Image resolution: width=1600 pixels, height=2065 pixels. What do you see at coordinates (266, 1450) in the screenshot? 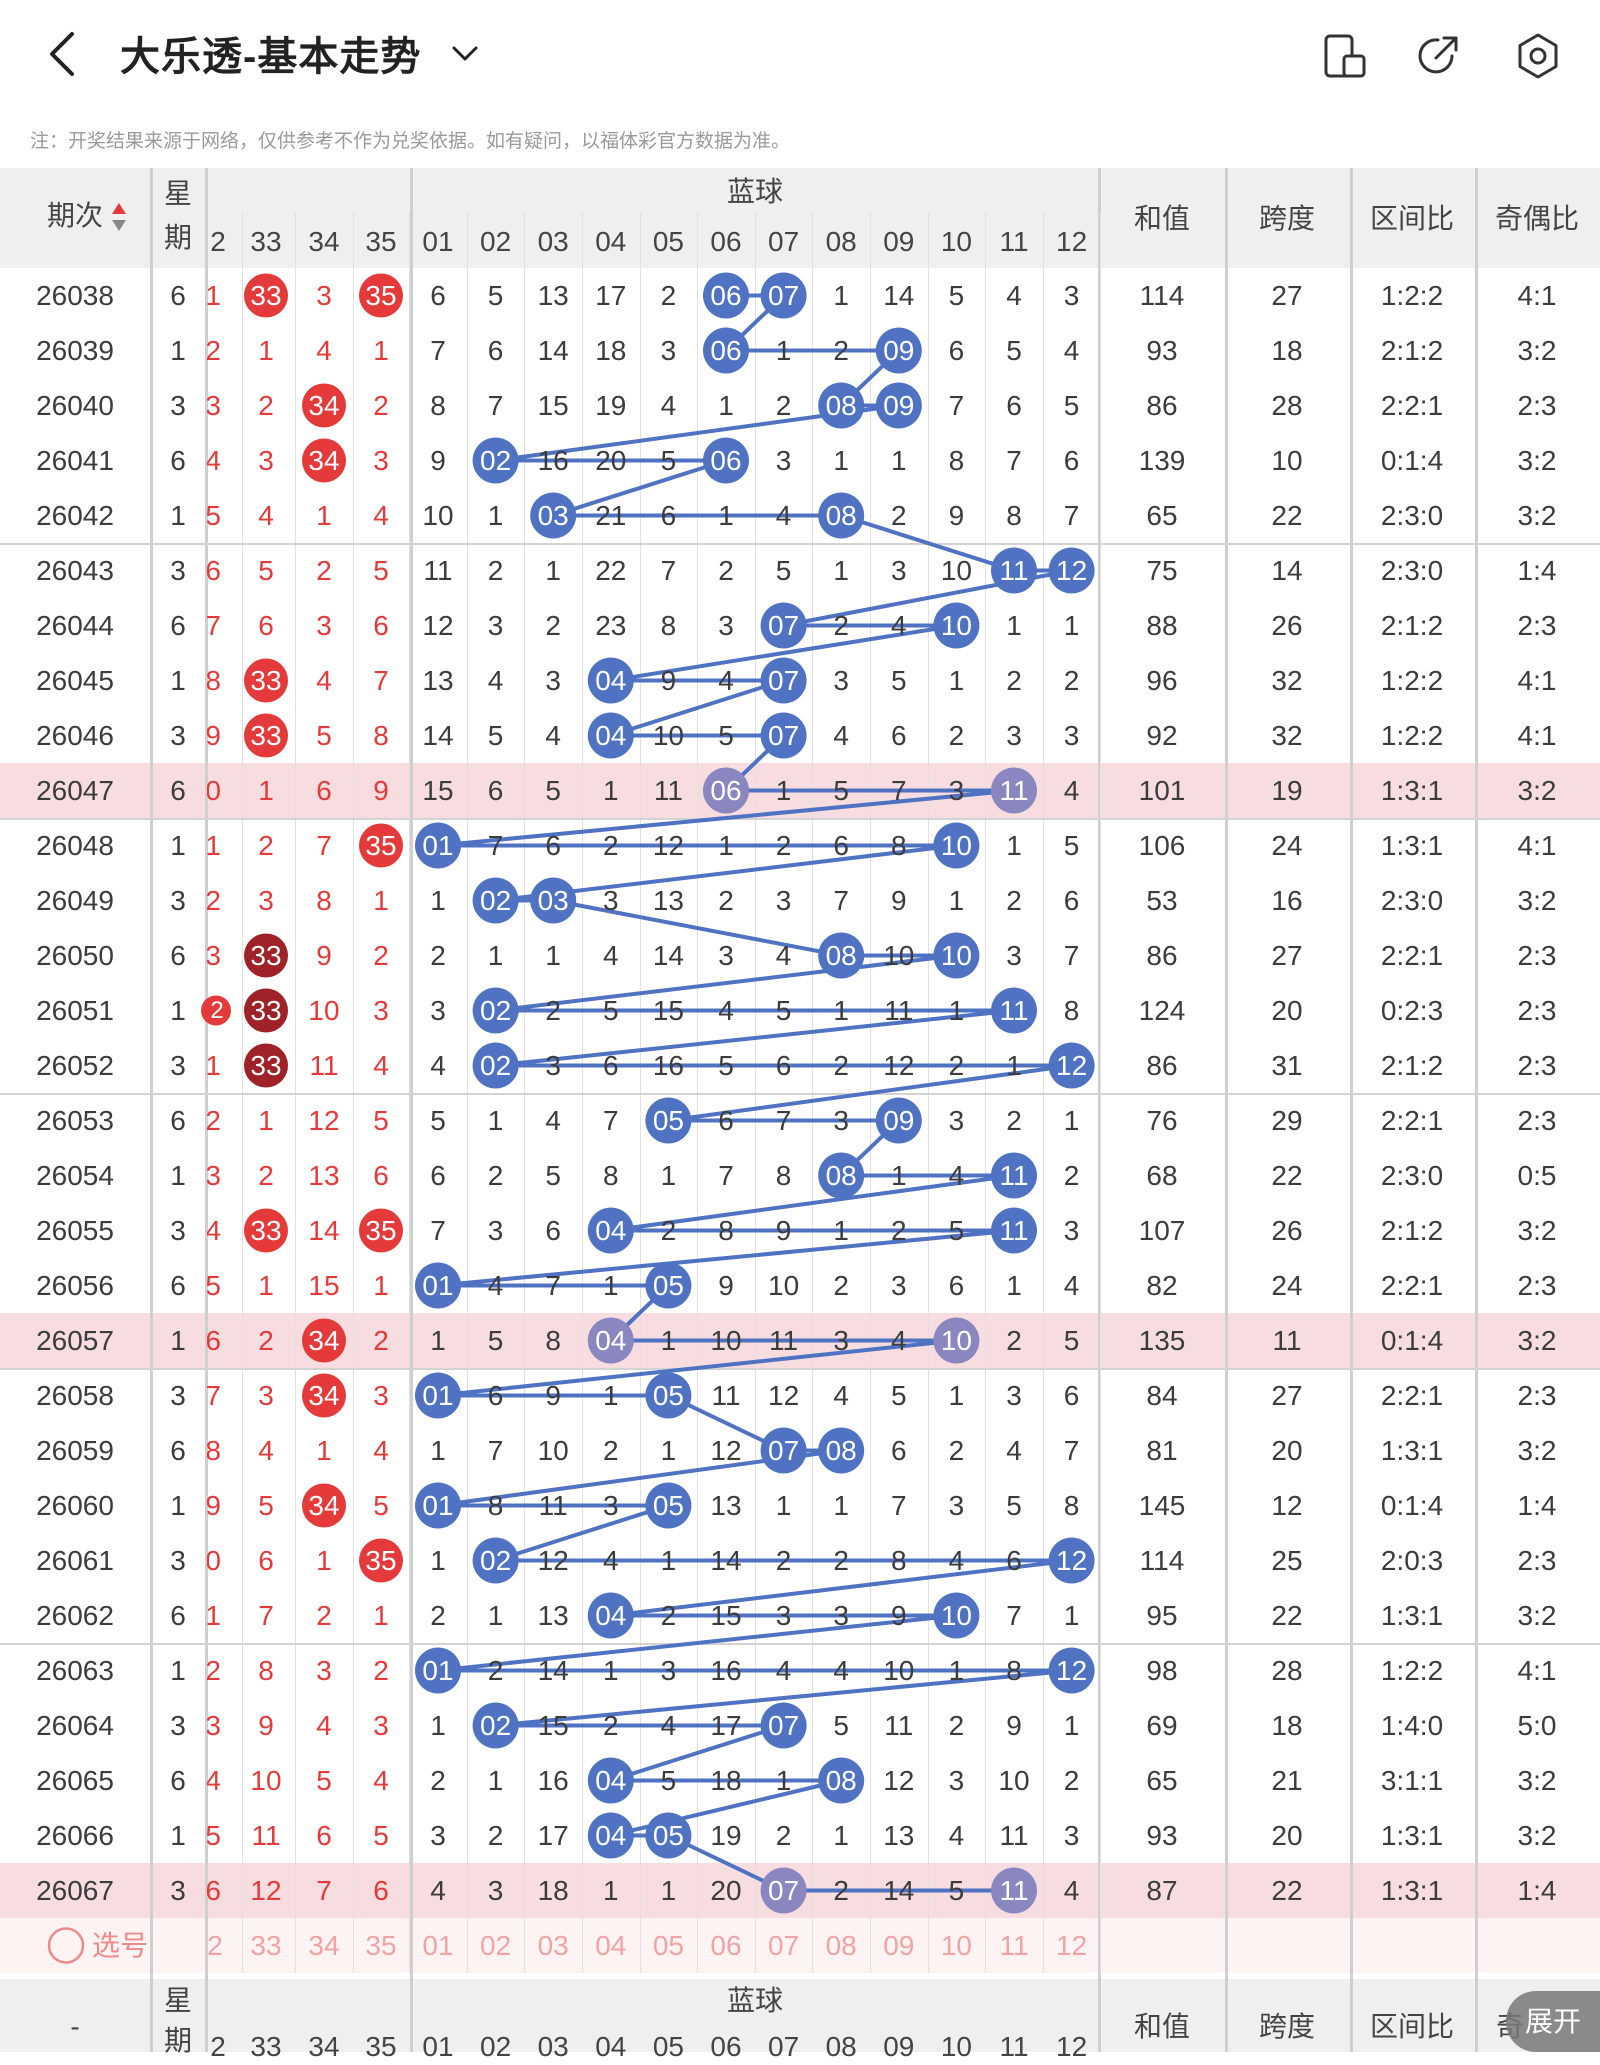
I see `front-miss-cell: 4` at bounding box center [266, 1450].